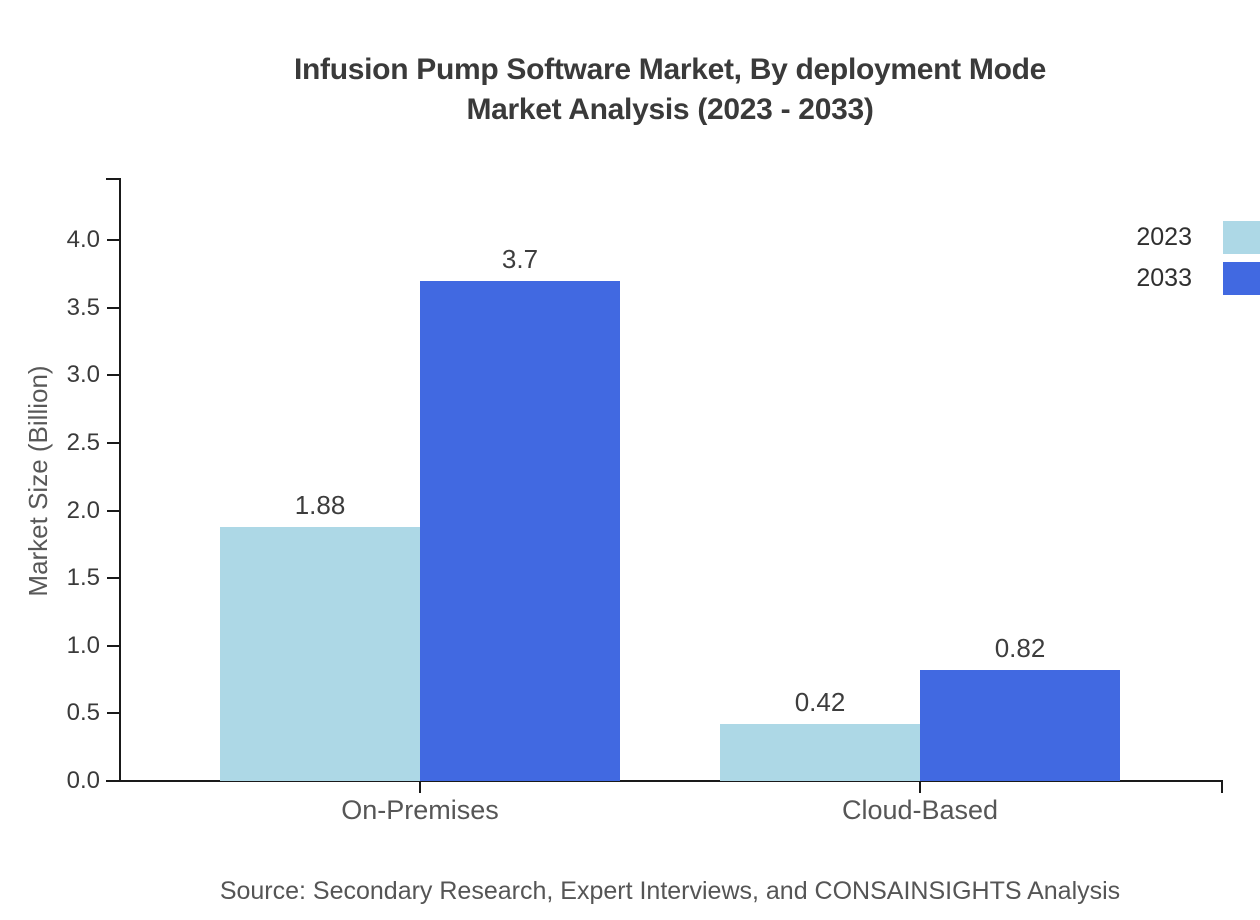 Image resolution: width=1260 pixels, height=920 pixels. Describe the element at coordinates (1198, 278) in the screenshot. I see `legend-item-2033: 2033` at that location.